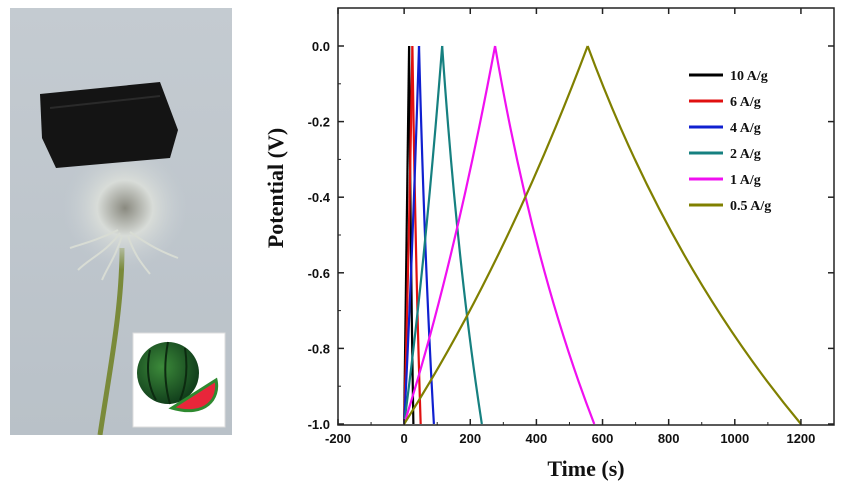 This screenshot has width=844, height=486. I want to click on series-discharge-line-2-a-g, so click(462, 235).